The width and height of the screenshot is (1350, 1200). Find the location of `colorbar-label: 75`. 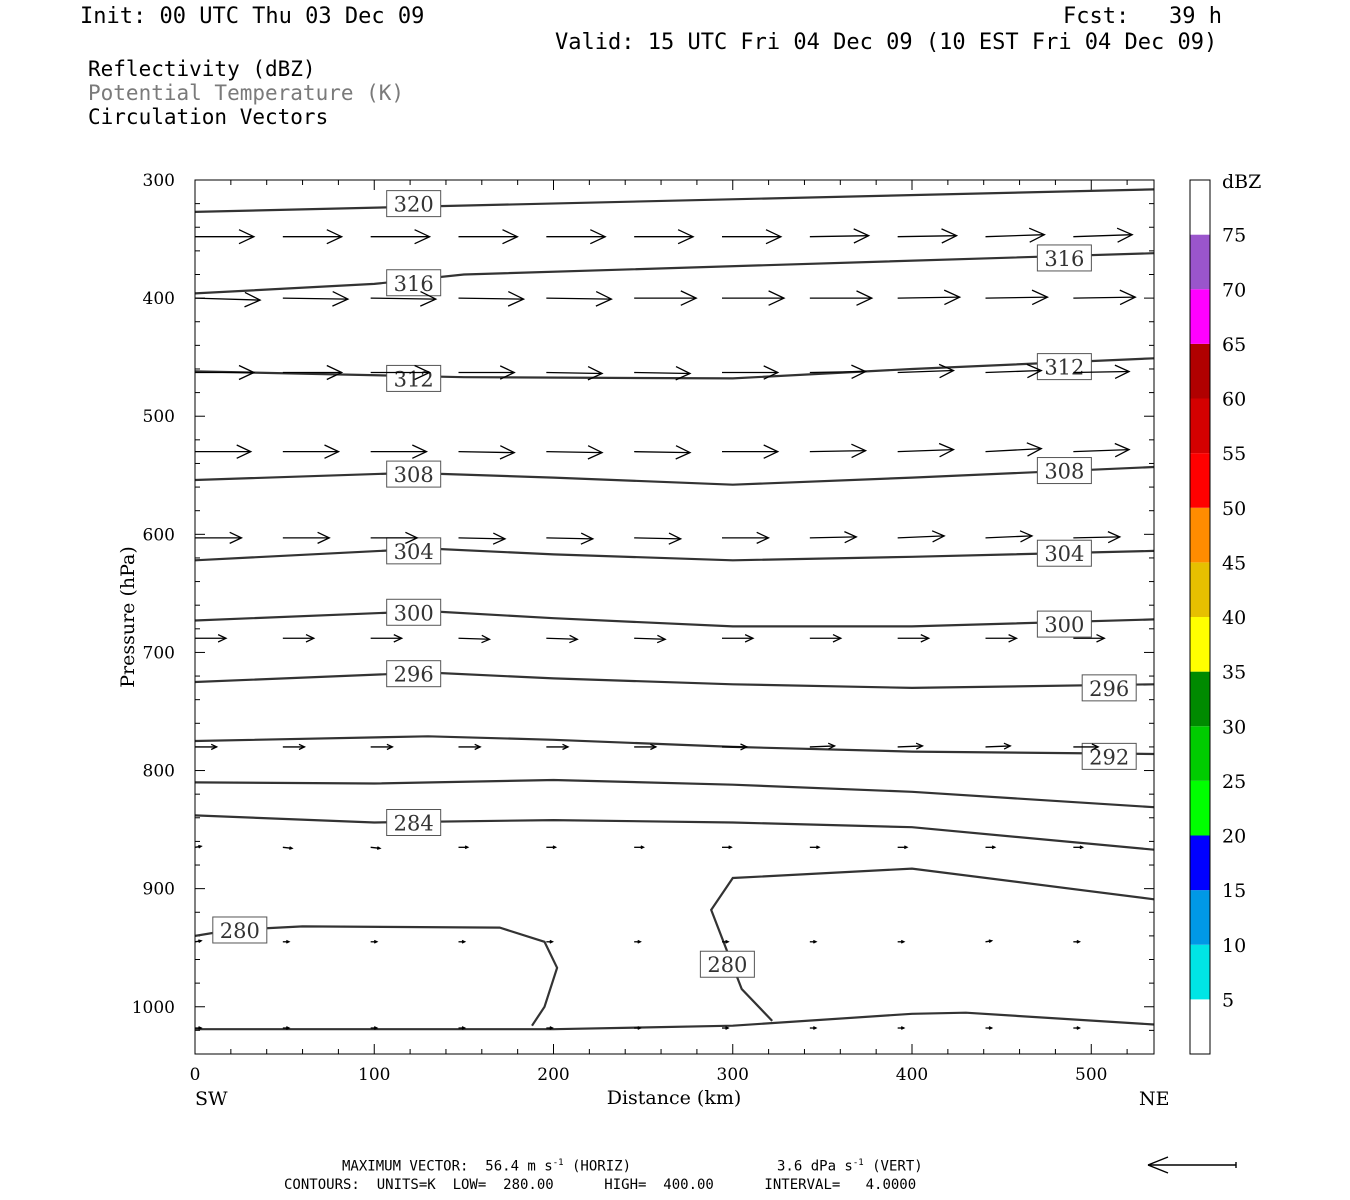

colorbar-label: 75 is located at coordinates (1234, 236).